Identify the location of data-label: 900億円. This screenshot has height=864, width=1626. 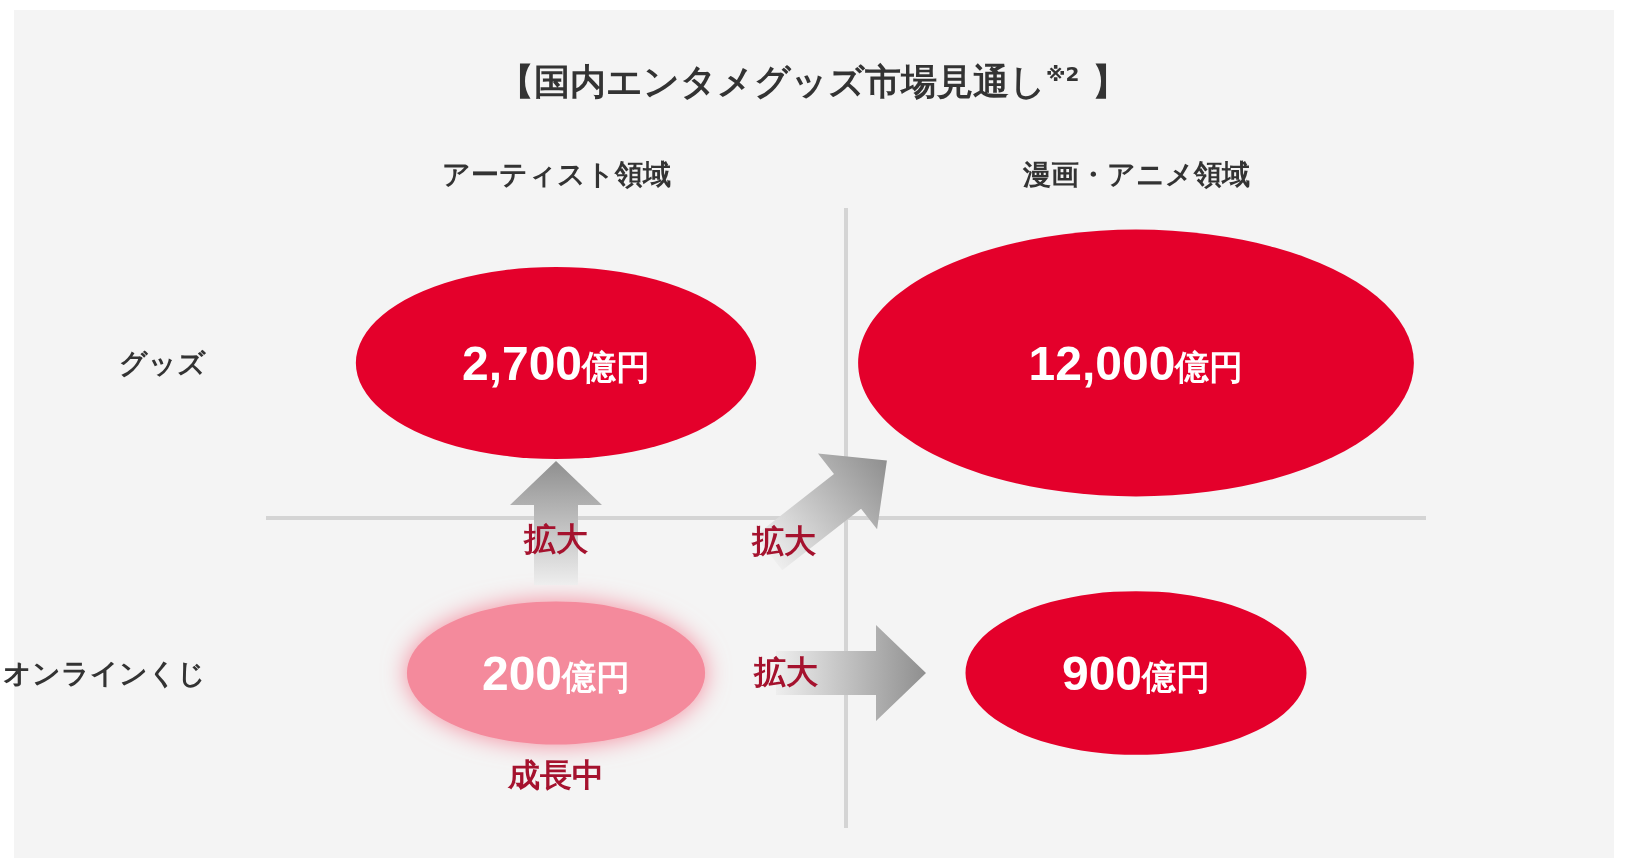
(1136, 673).